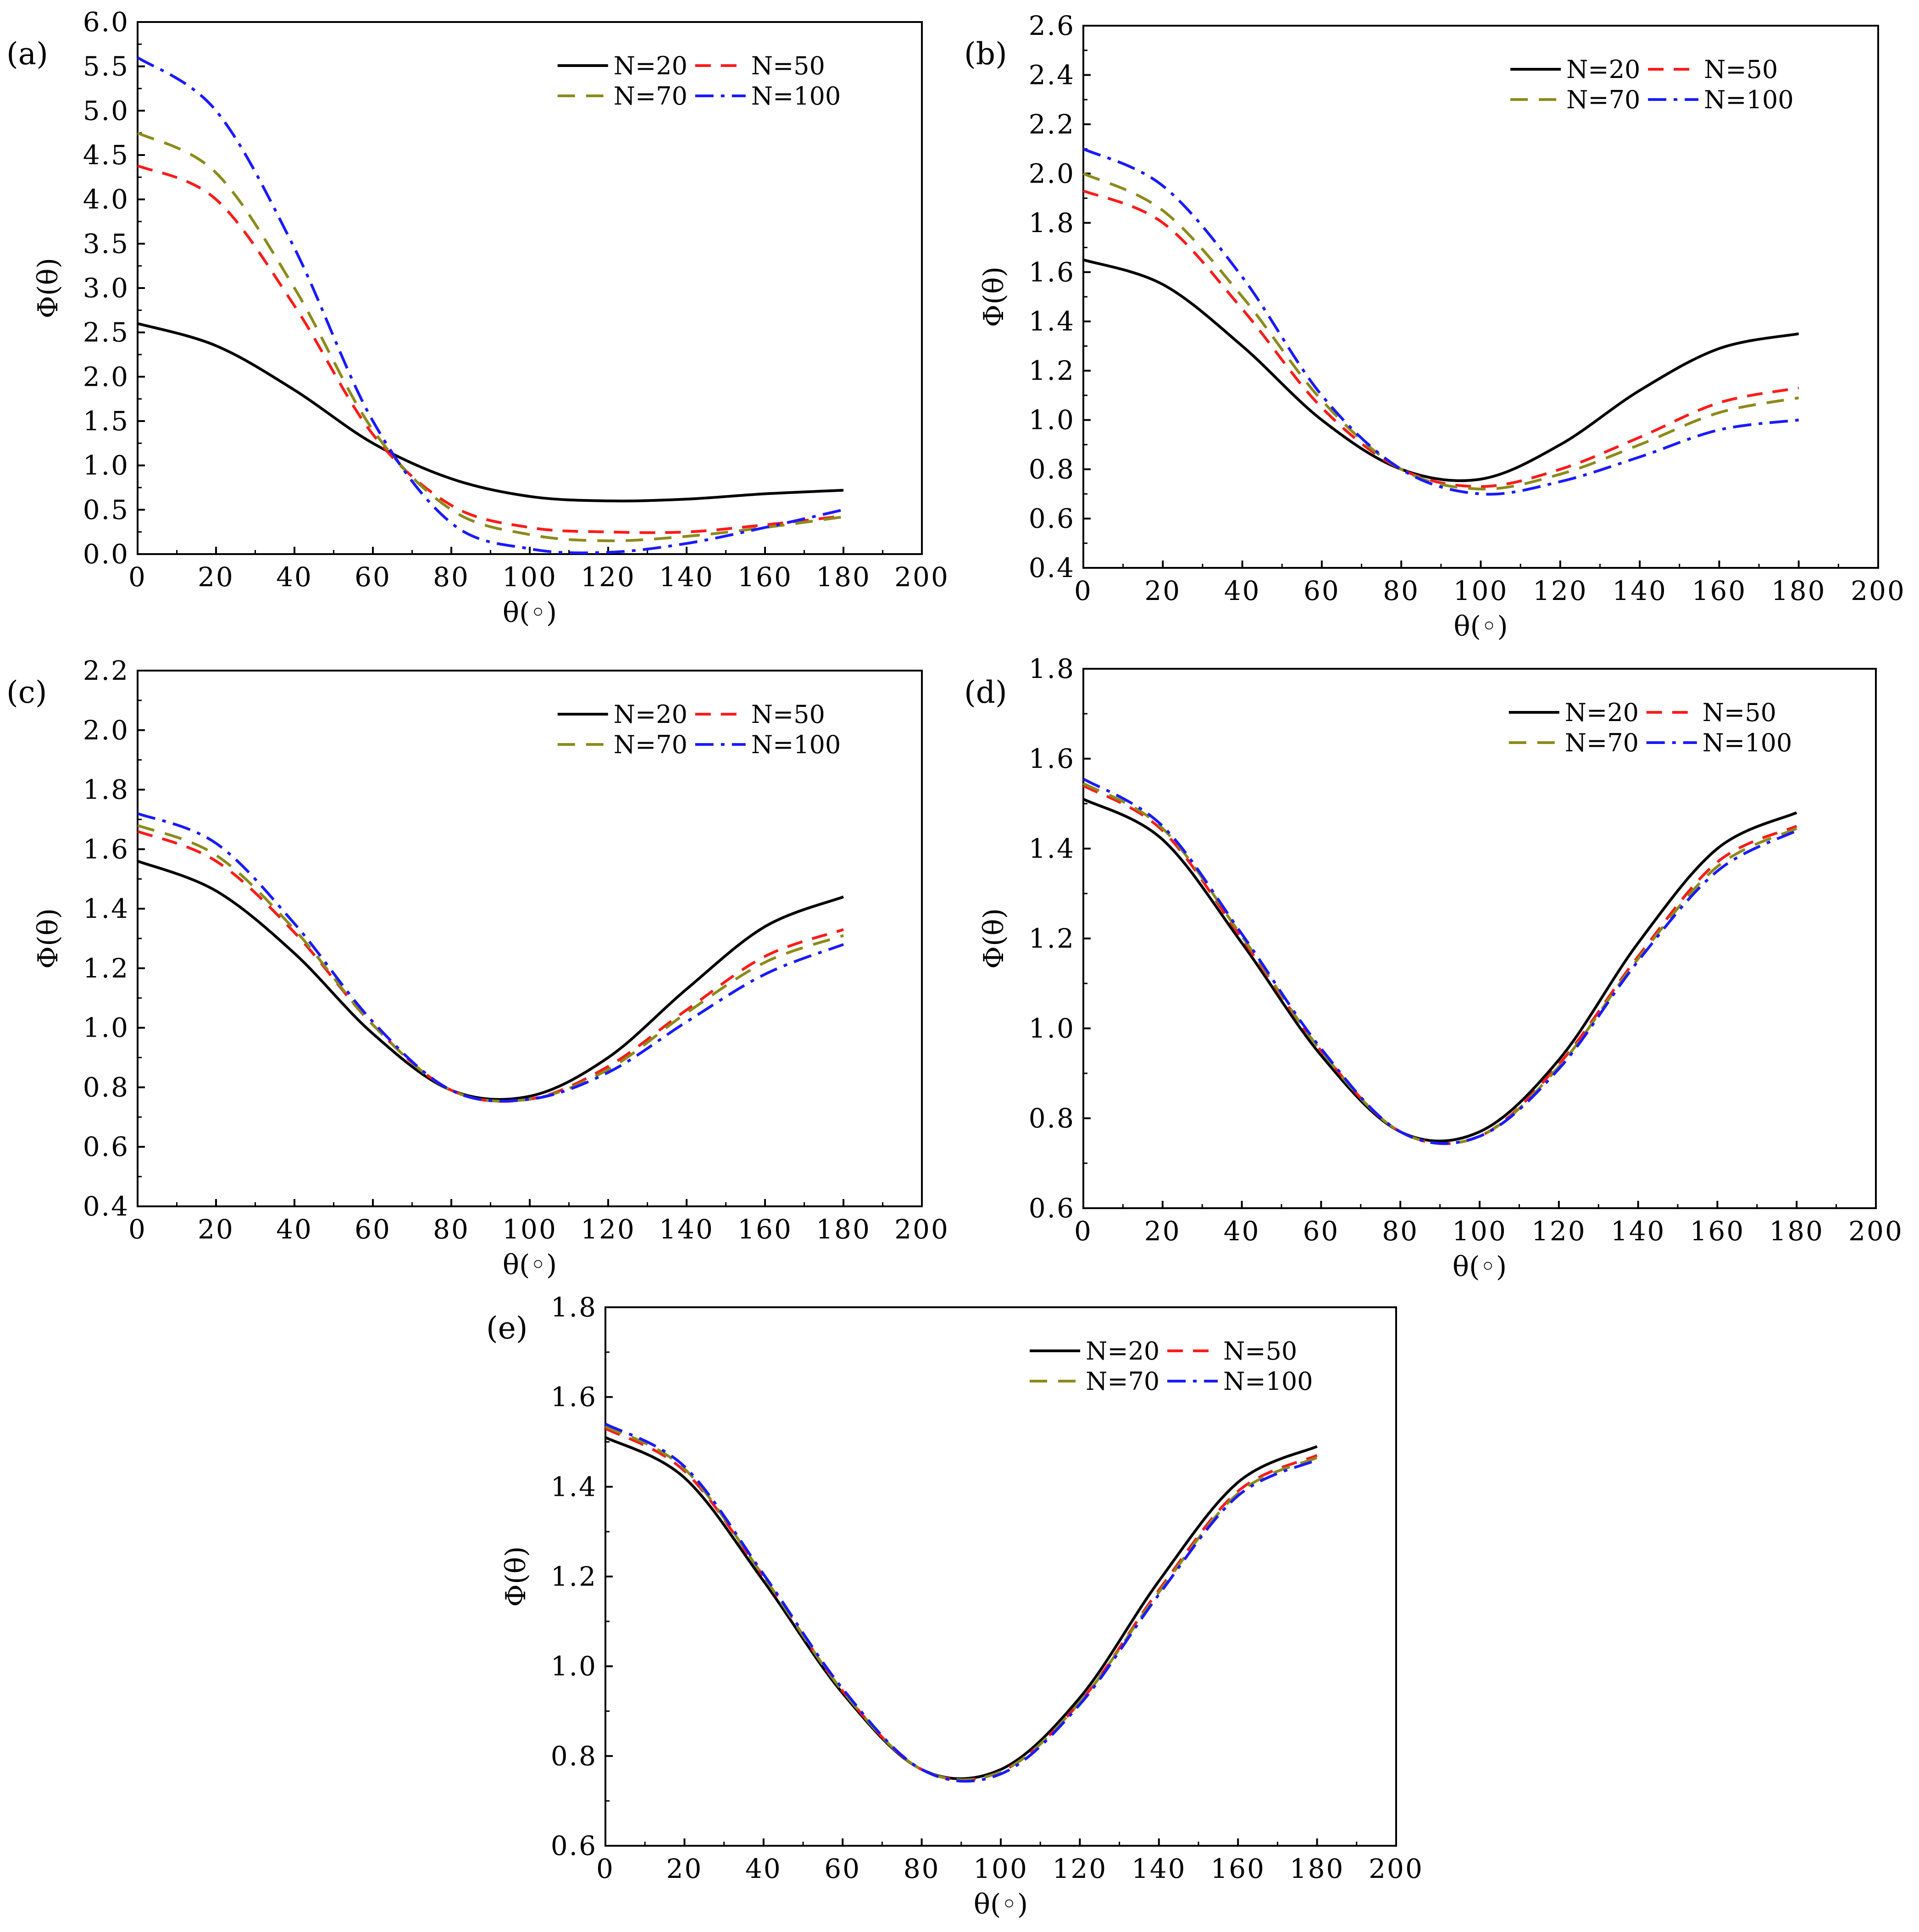 The height and width of the screenshot is (1932, 1919). What do you see at coordinates (106, 243) in the screenshot?
I see `y-tick-label: 3.5` at bounding box center [106, 243].